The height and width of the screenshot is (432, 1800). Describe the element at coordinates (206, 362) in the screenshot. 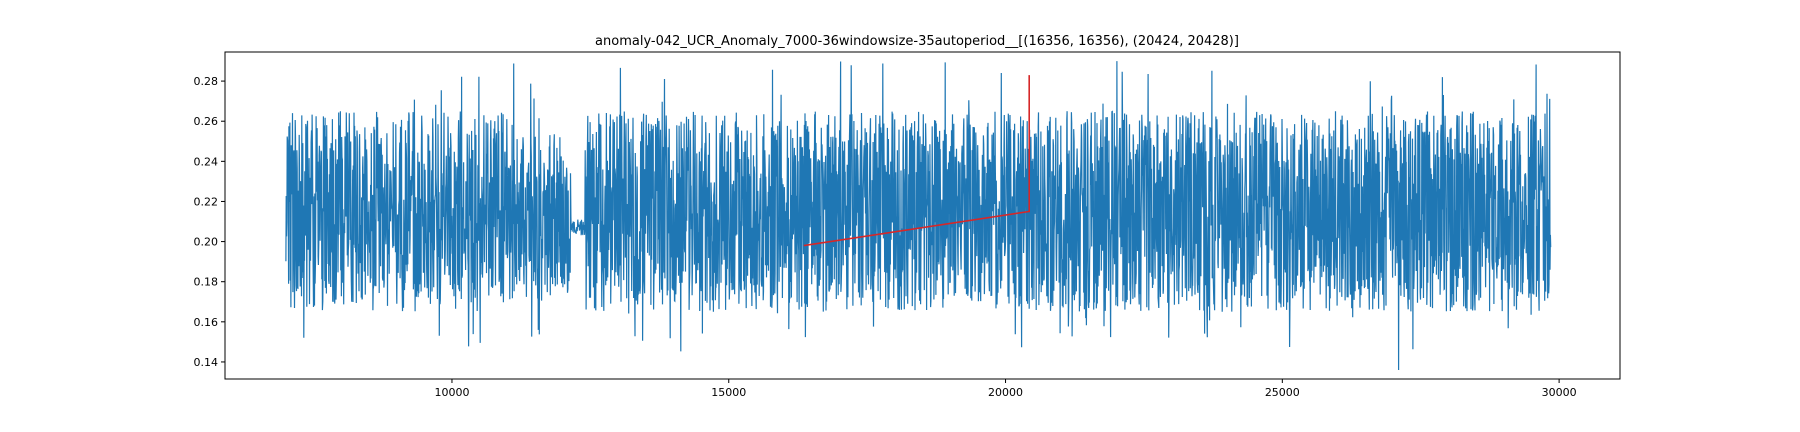

I see `y-tick-label: 0.14` at that location.